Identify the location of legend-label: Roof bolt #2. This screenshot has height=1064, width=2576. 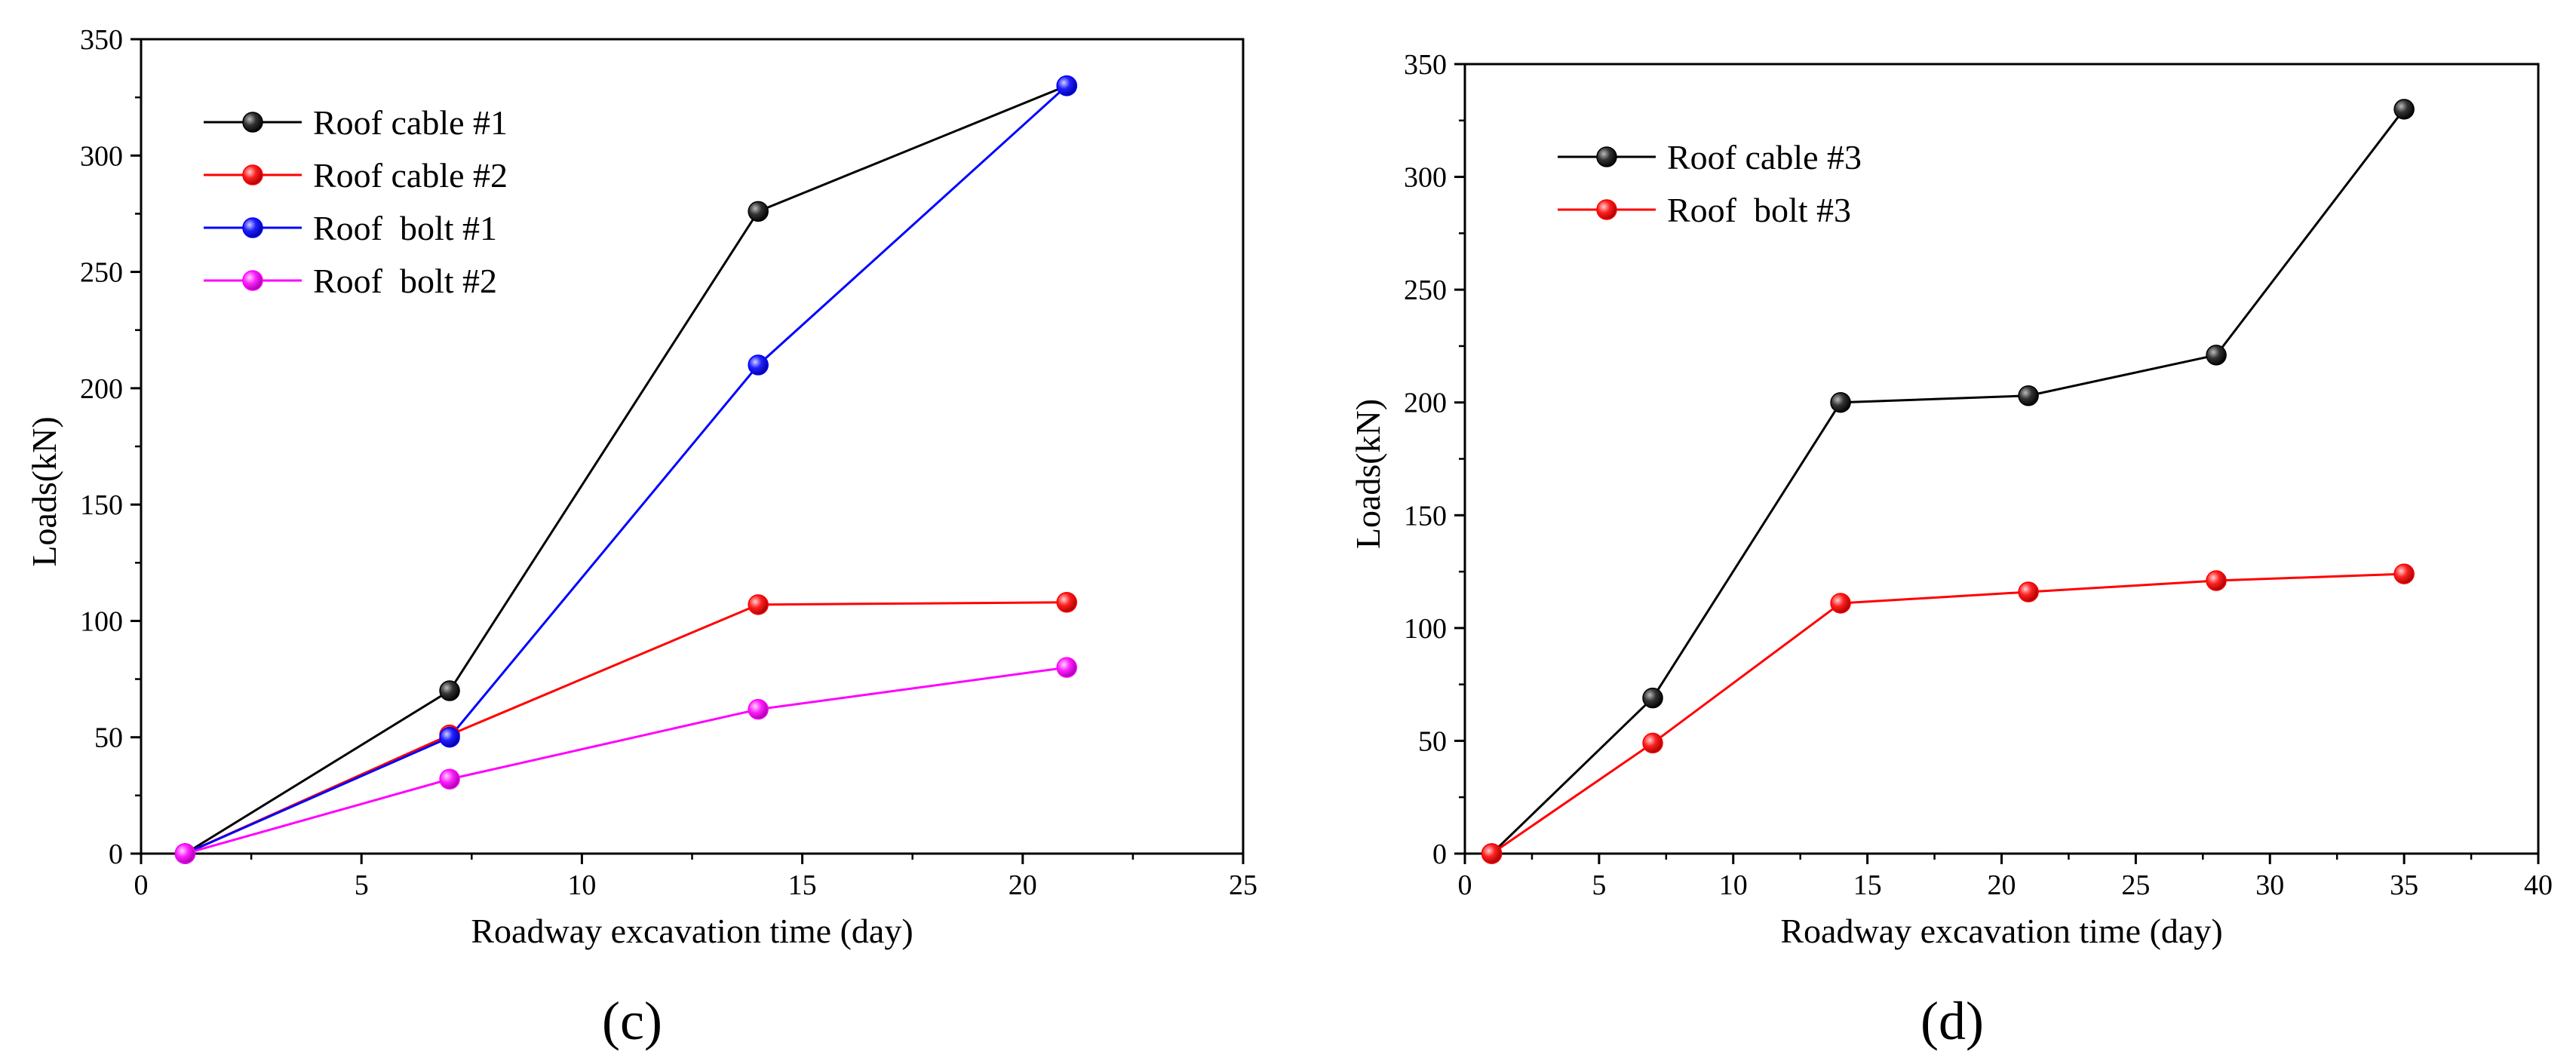
(405, 281).